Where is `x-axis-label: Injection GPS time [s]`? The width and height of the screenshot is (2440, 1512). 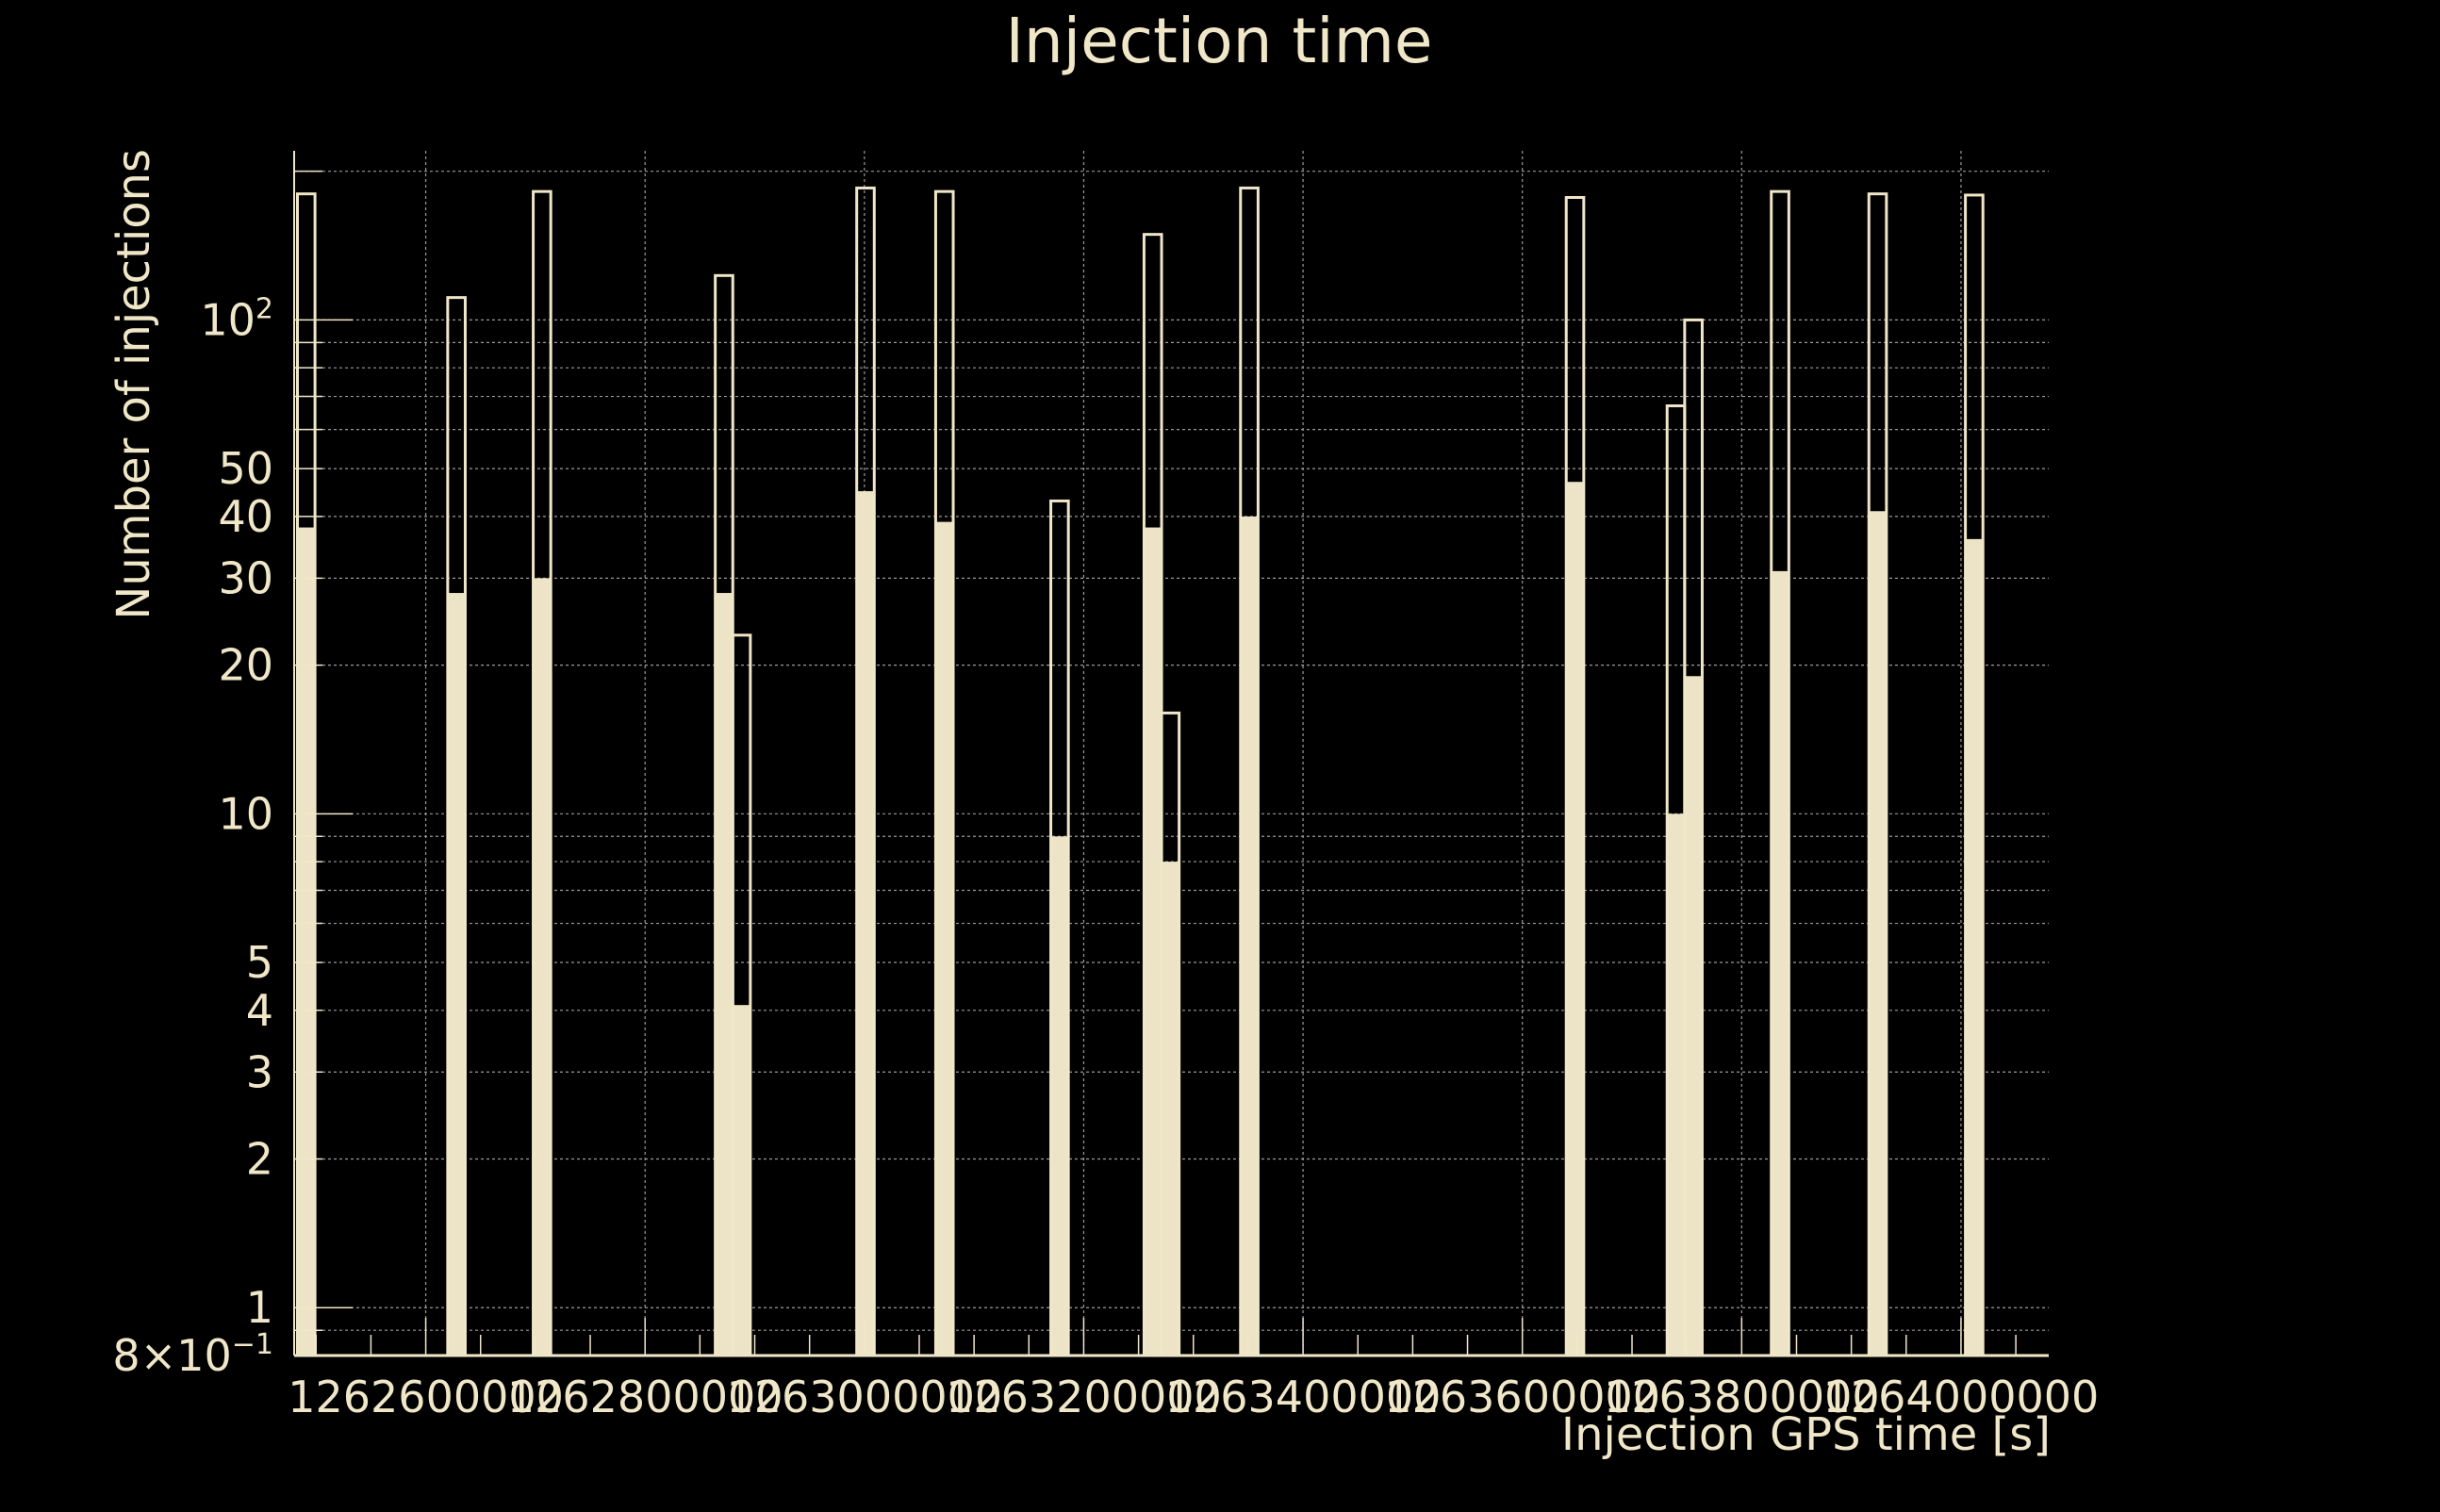 x-axis-label: Injection GPS time [s] is located at coordinates (1806, 1435).